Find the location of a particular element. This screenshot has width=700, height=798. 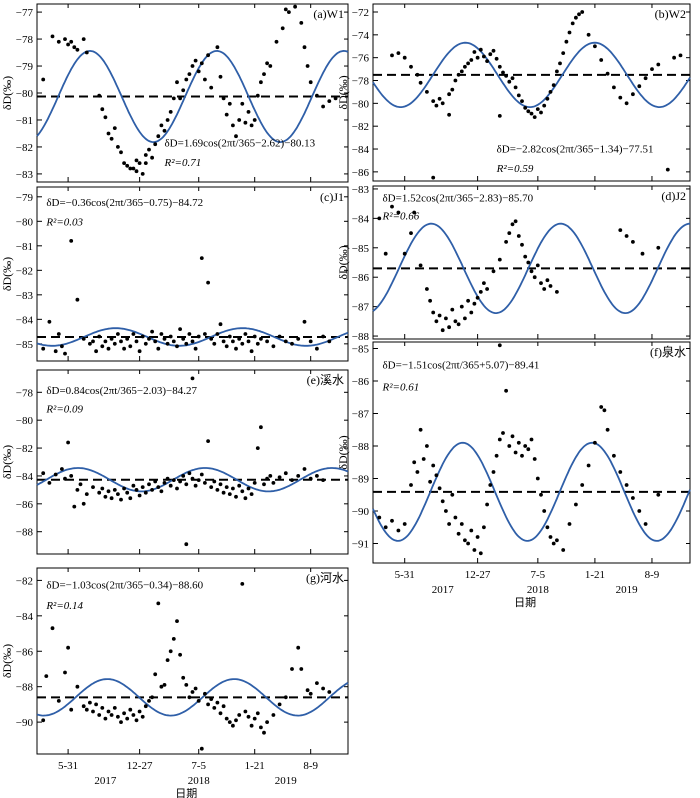

panel-6-equation: δD=−1.51cos(2πt/365+5.07)−89.41 is located at coordinates (461, 366).